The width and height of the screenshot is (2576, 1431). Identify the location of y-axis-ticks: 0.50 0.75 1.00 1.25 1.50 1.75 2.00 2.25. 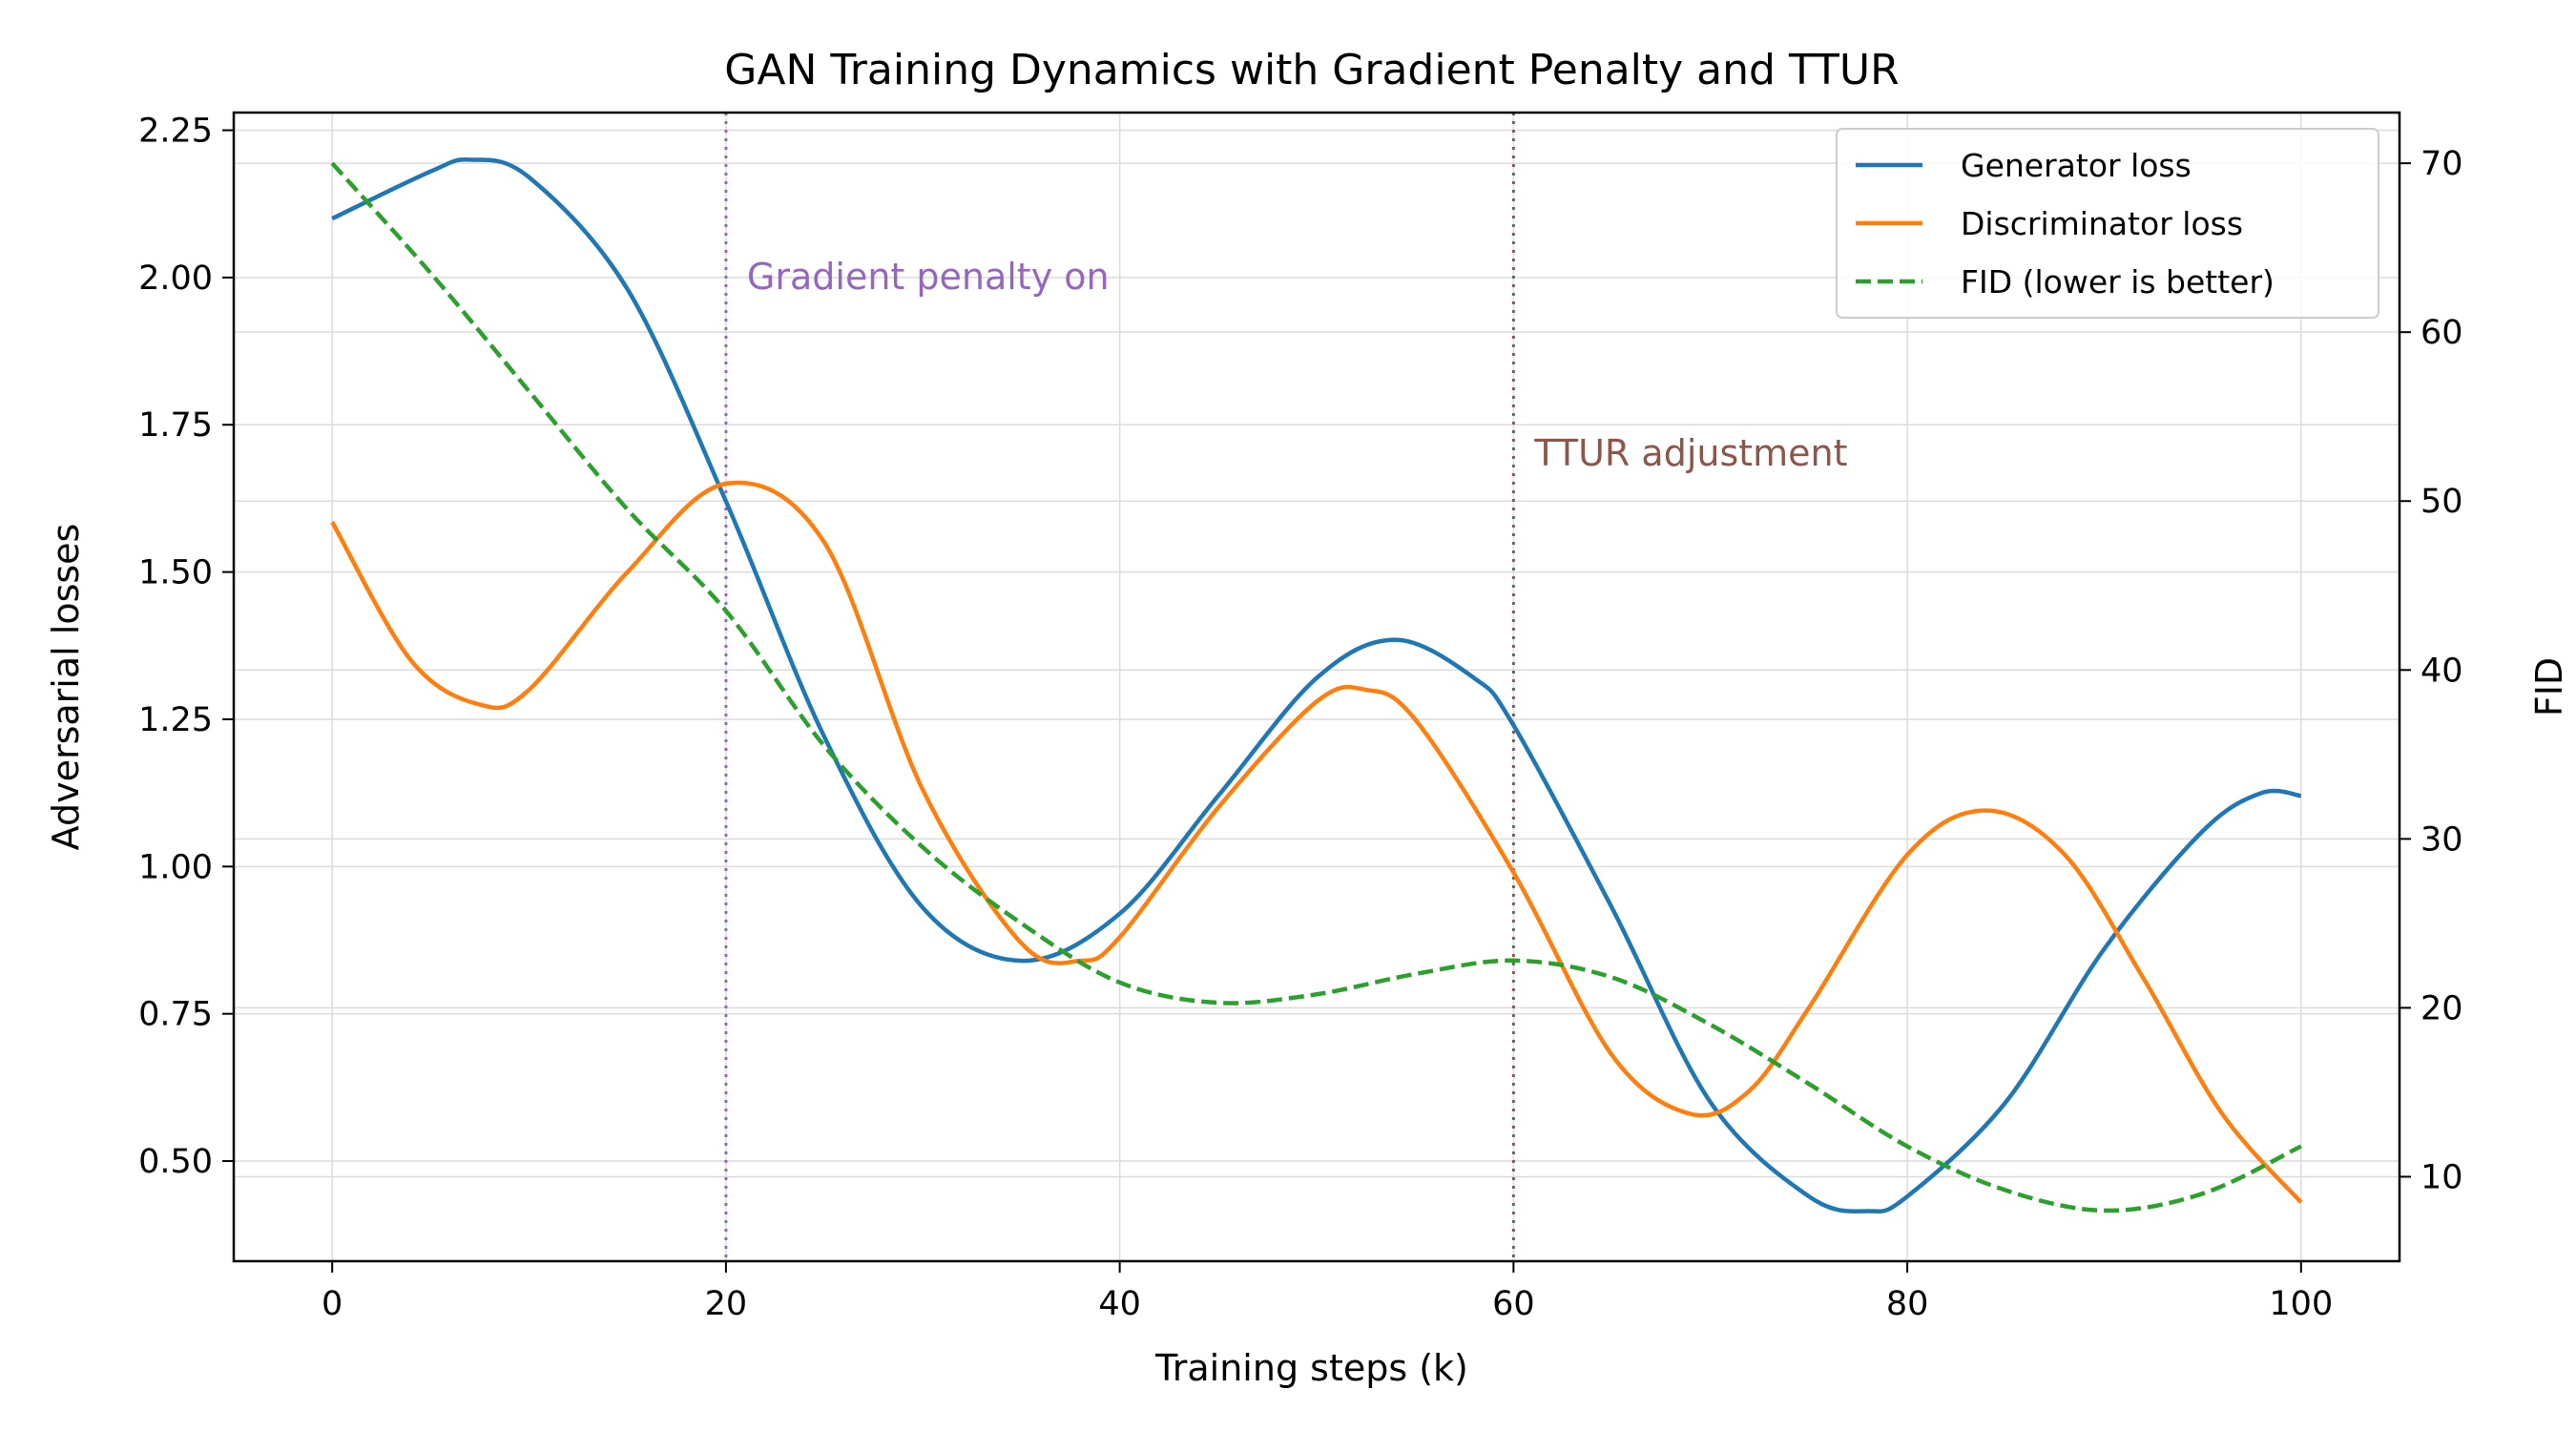
(186, 647).